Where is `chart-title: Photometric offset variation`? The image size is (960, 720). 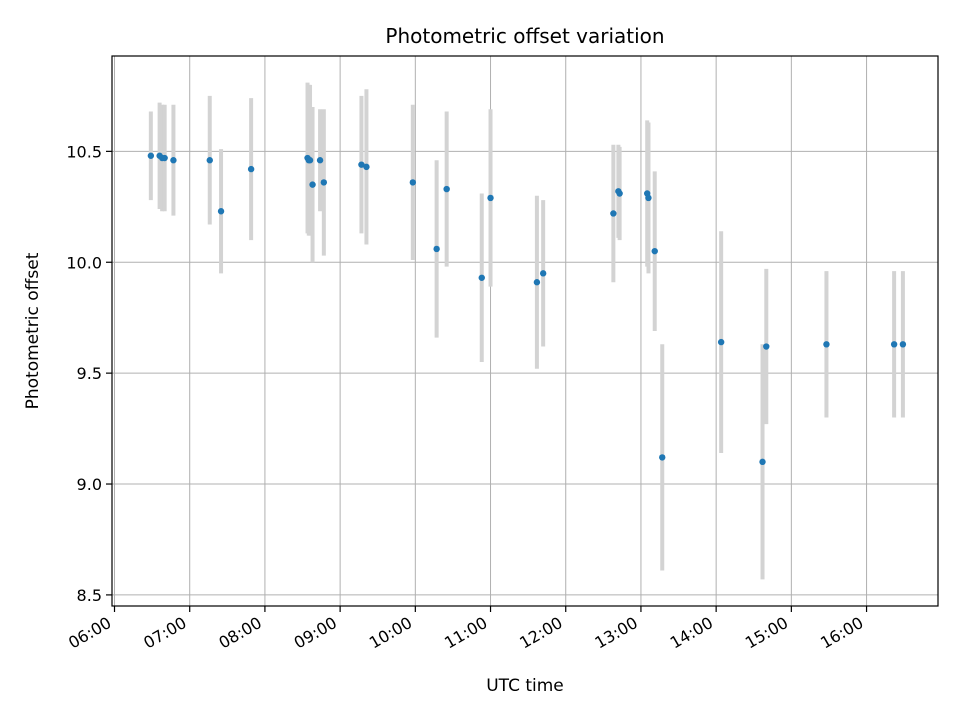
chart-title: Photometric offset variation is located at coordinates (524, 36).